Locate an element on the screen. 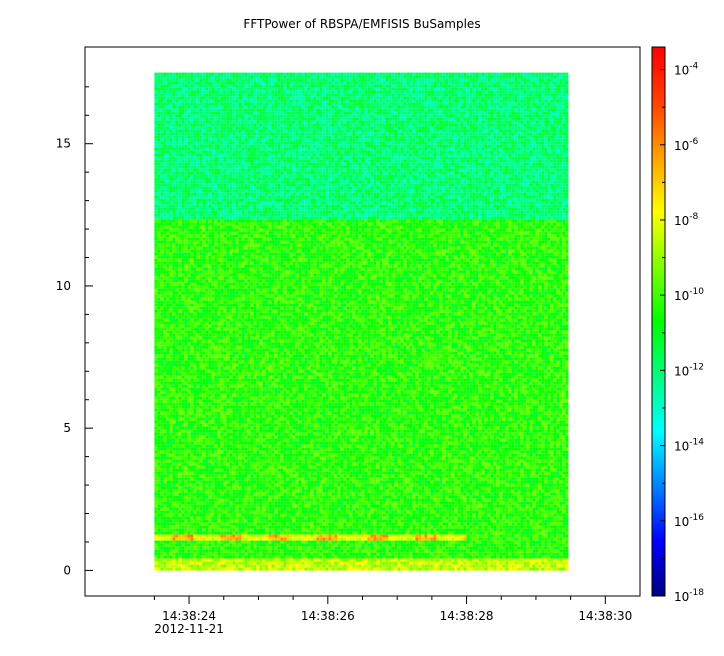 The width and height of the screenshot is (724, 656). colorbar-tick-label: 10⁻¹⁴ is located at coordinates (689, 446).